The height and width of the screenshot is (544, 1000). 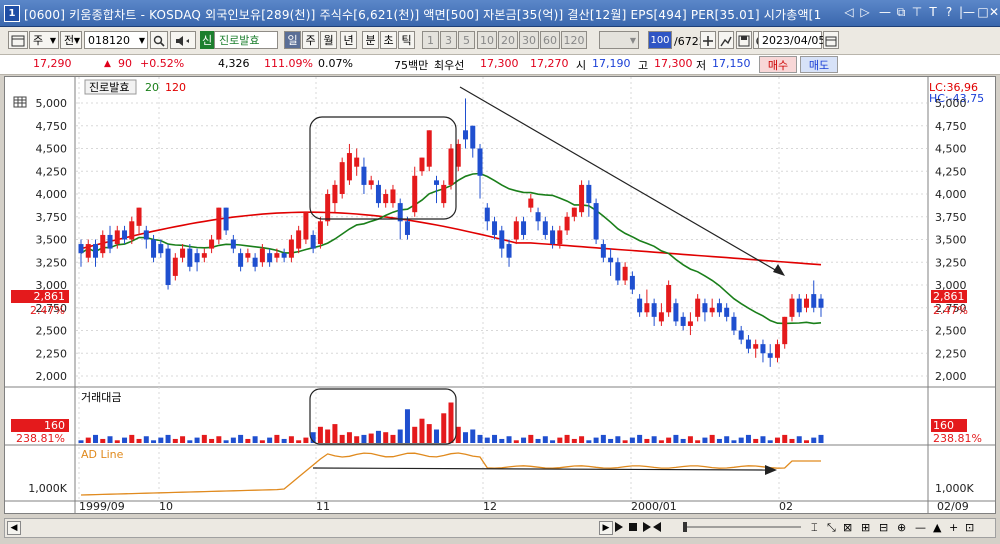 I want to click on interval-30-button: 30, so click(x=529, y=40).